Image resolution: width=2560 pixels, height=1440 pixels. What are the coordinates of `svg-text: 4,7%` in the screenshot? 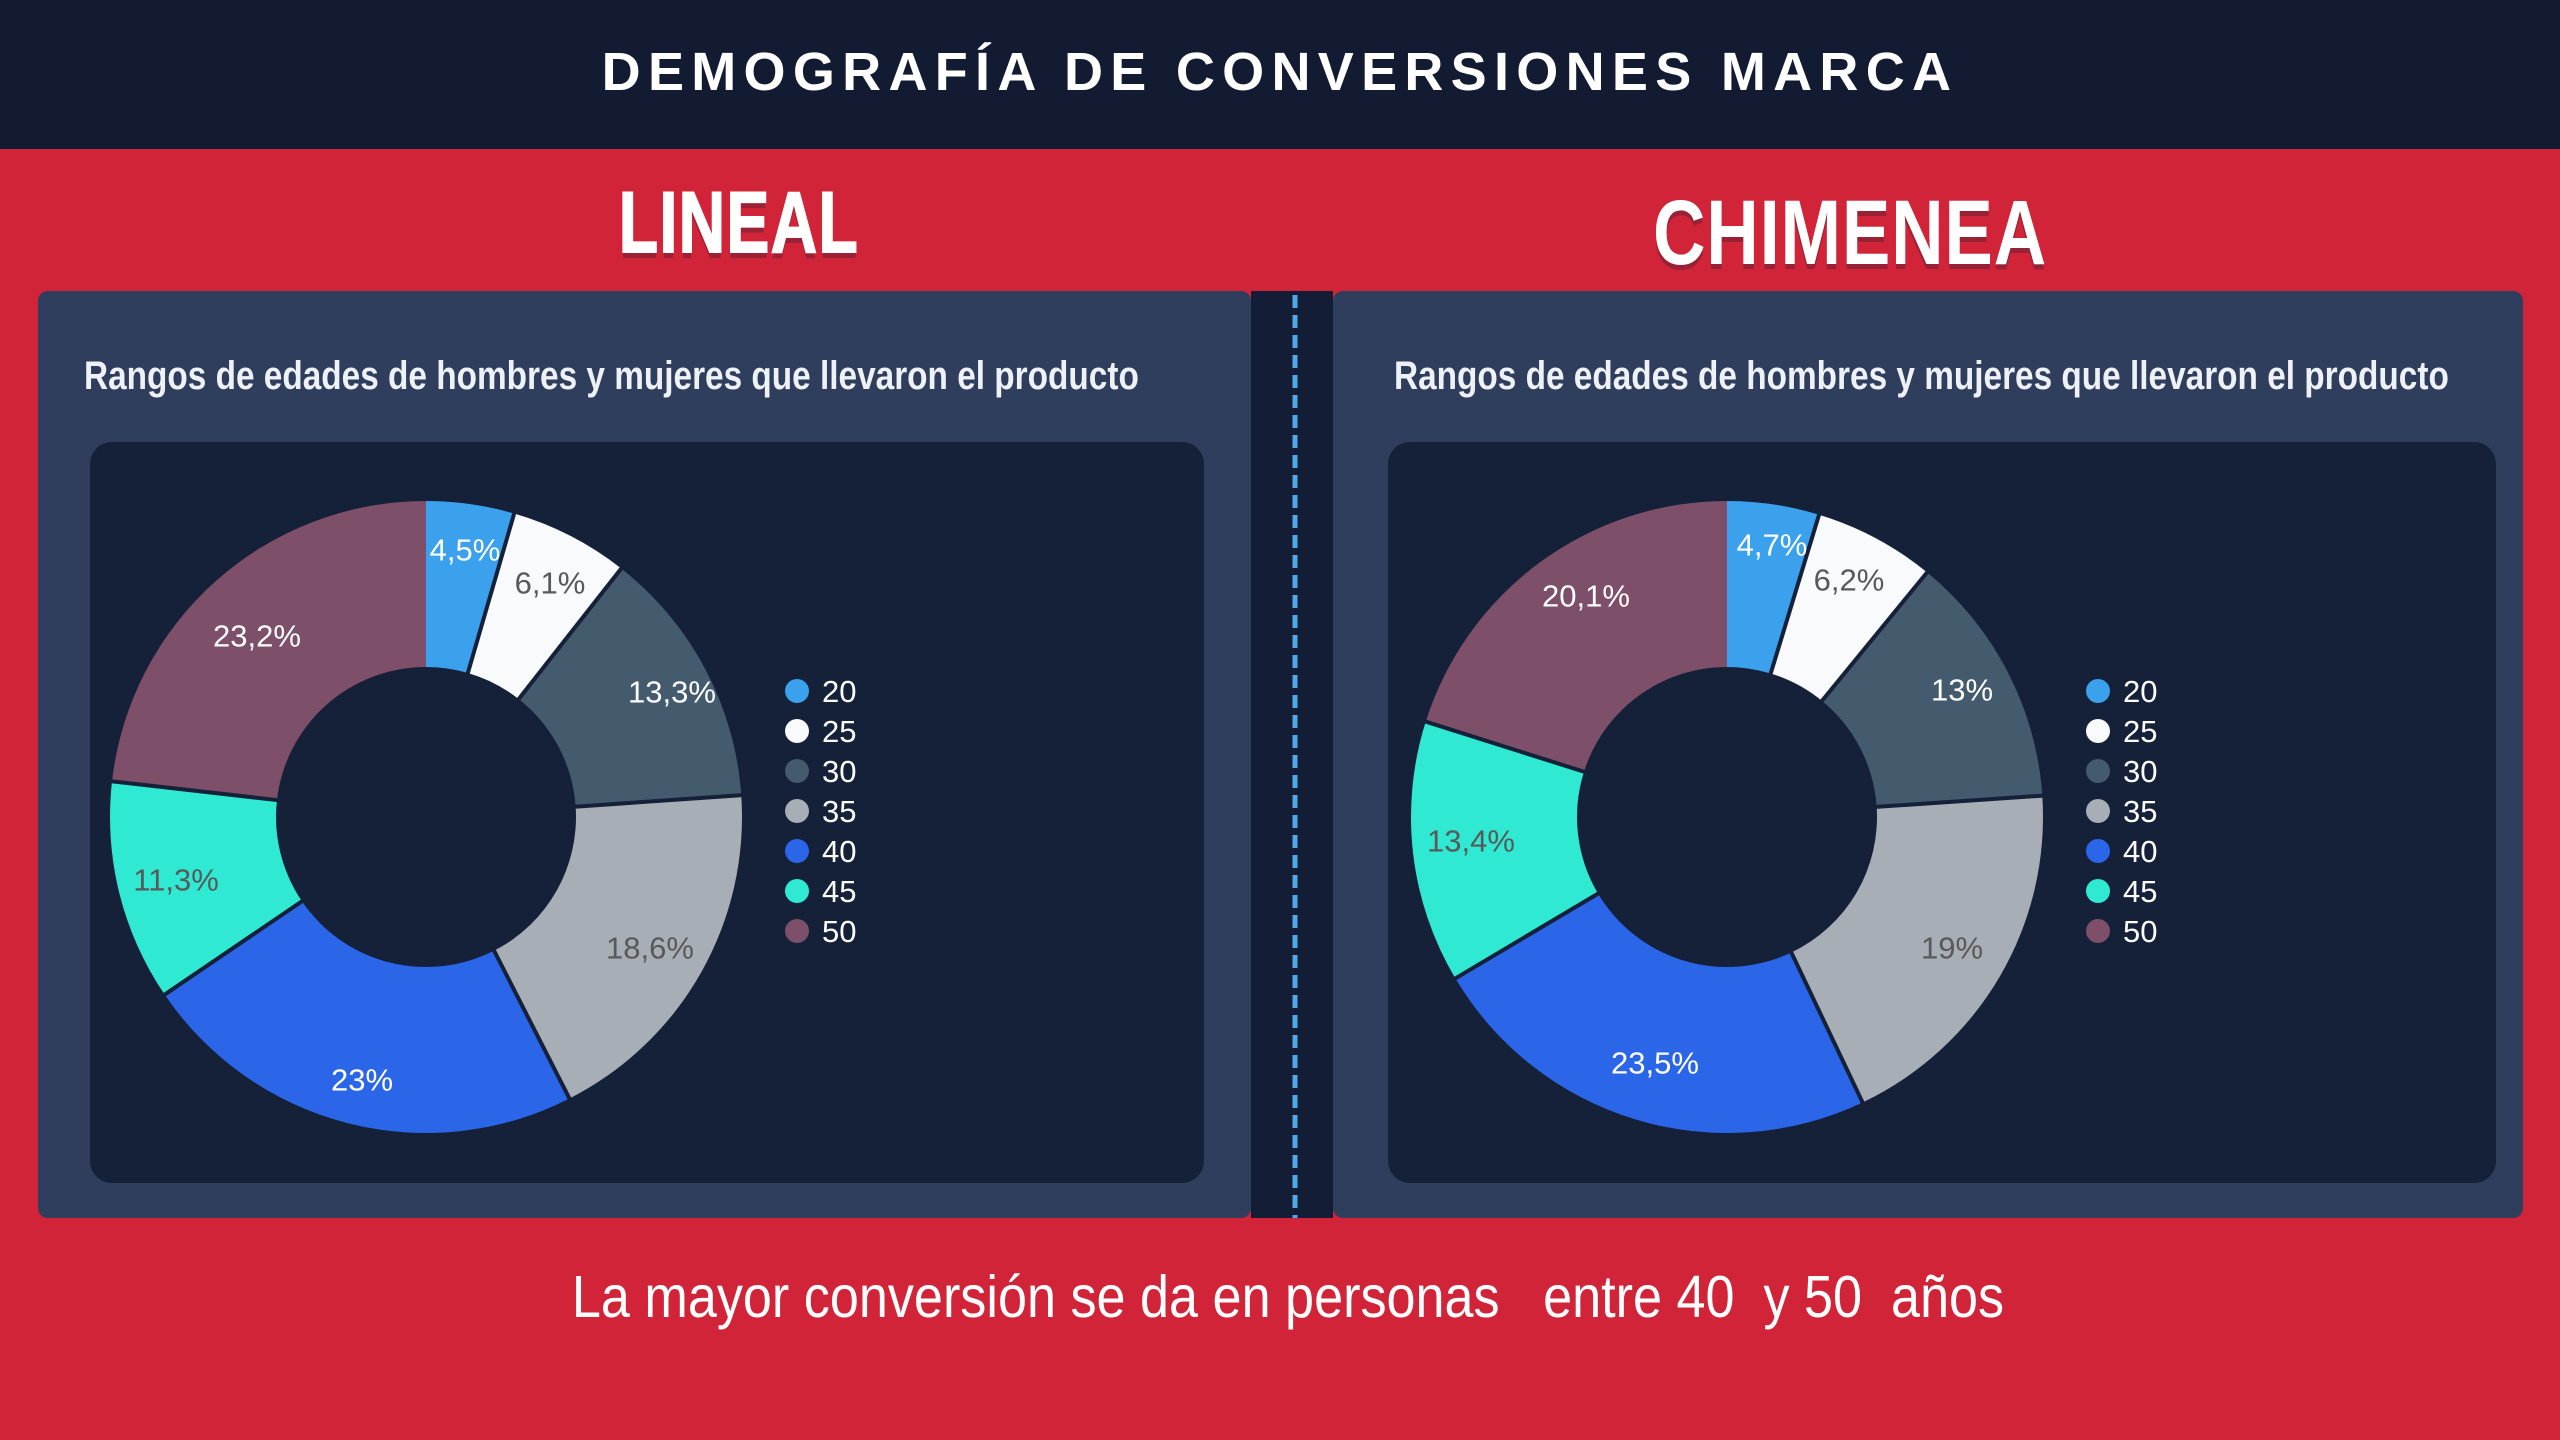 It's located at (1772, 545).